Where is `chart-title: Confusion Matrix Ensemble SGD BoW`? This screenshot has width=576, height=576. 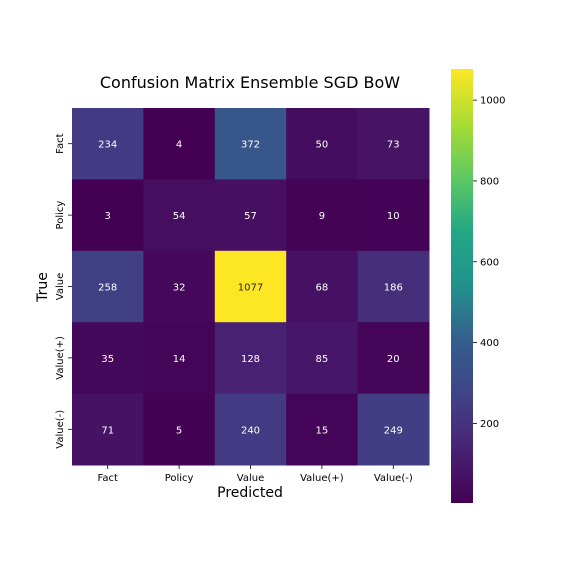 chart-title: Confusion Matrix Ensemble SGD BoW is located at coordinates (250, 82).